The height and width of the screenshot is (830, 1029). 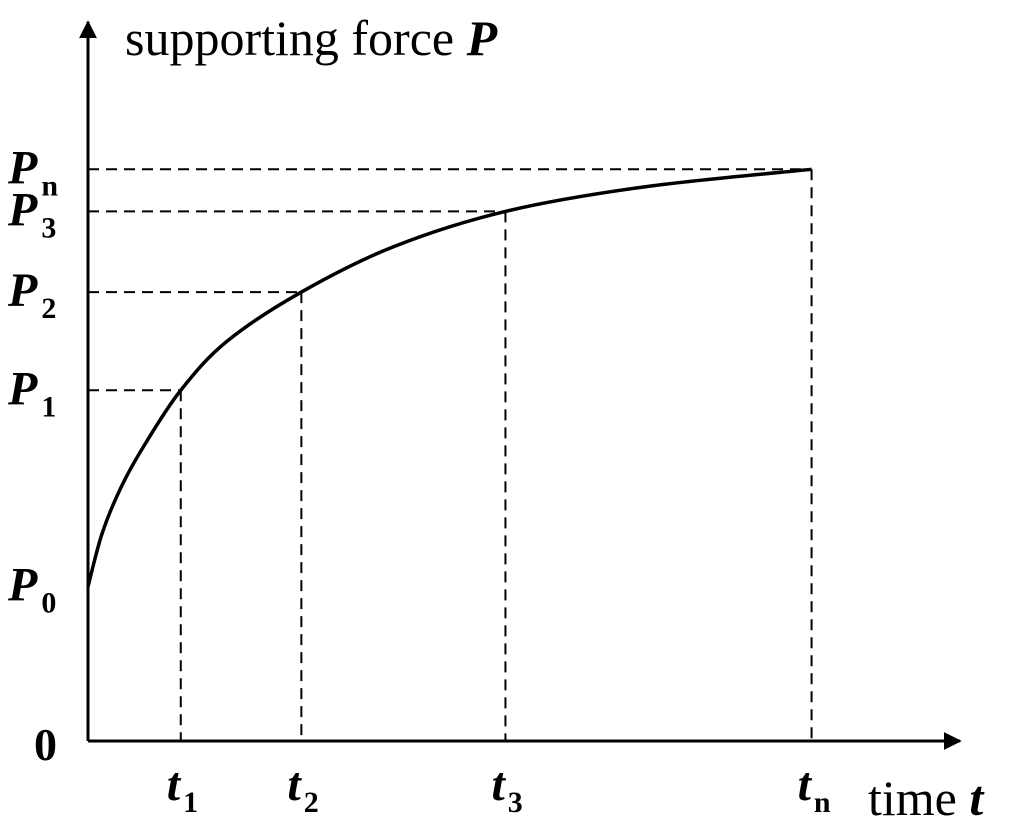 What do you see at coordinates (926, 798) in the screenshot?
I see `x-axis-label: time t` at bounding box center [926, 798].